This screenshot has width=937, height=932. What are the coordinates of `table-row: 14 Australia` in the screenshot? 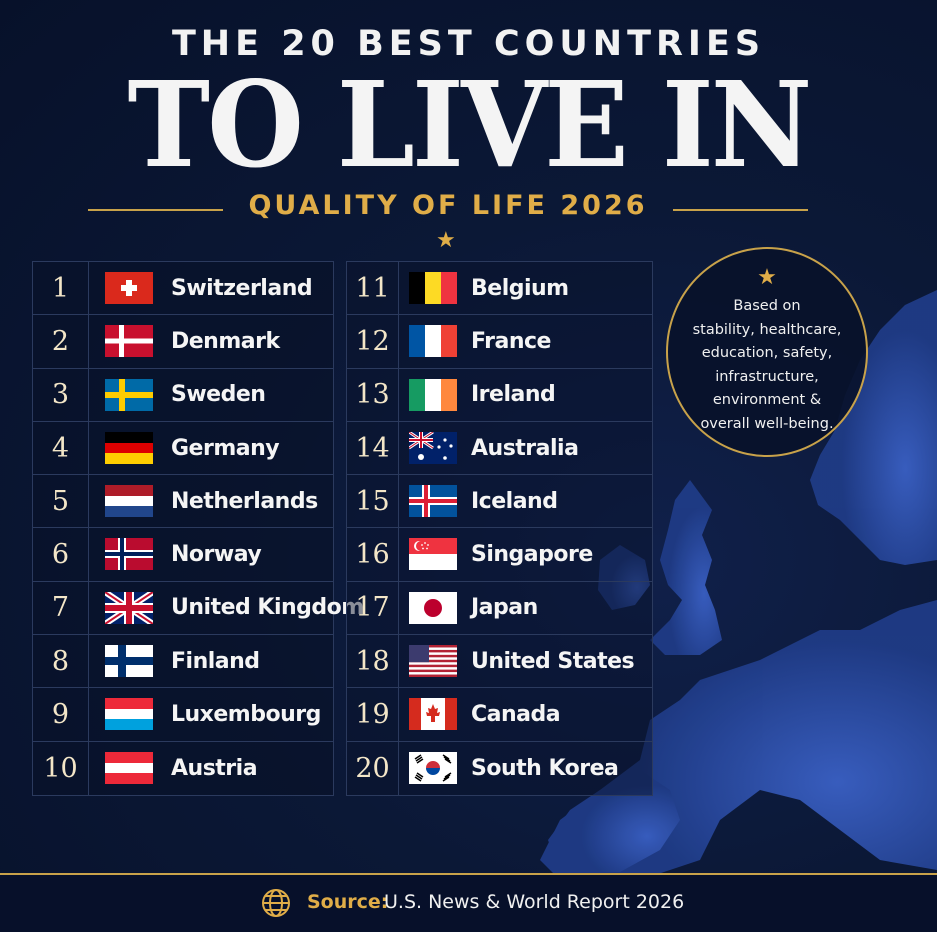 It's located at (499, 448).